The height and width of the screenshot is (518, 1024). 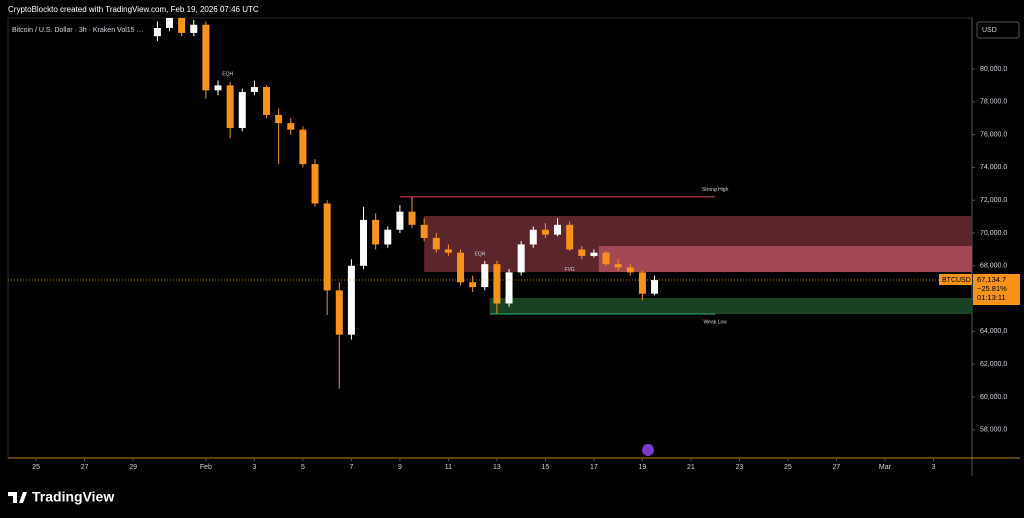 What do you see at coordinates (993, 430) in the screenshot?
I see `y-tick-label: 58,000.0` at bounding box center [993, 430].